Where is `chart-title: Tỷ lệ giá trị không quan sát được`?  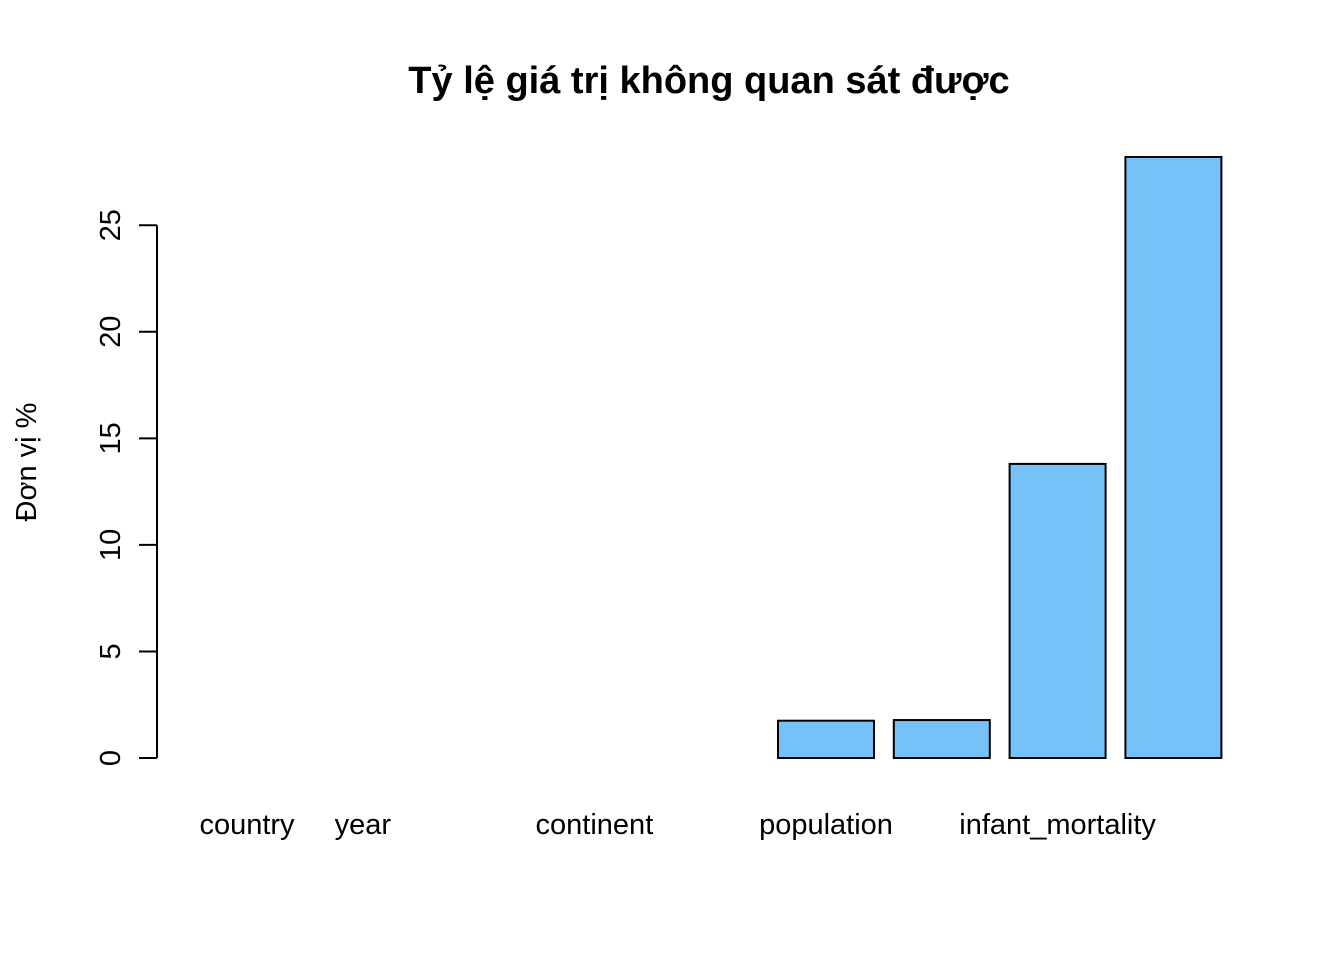 chart-title: Tỷ lệ giá trị không quan sát được is located at coordinates (708, 81).